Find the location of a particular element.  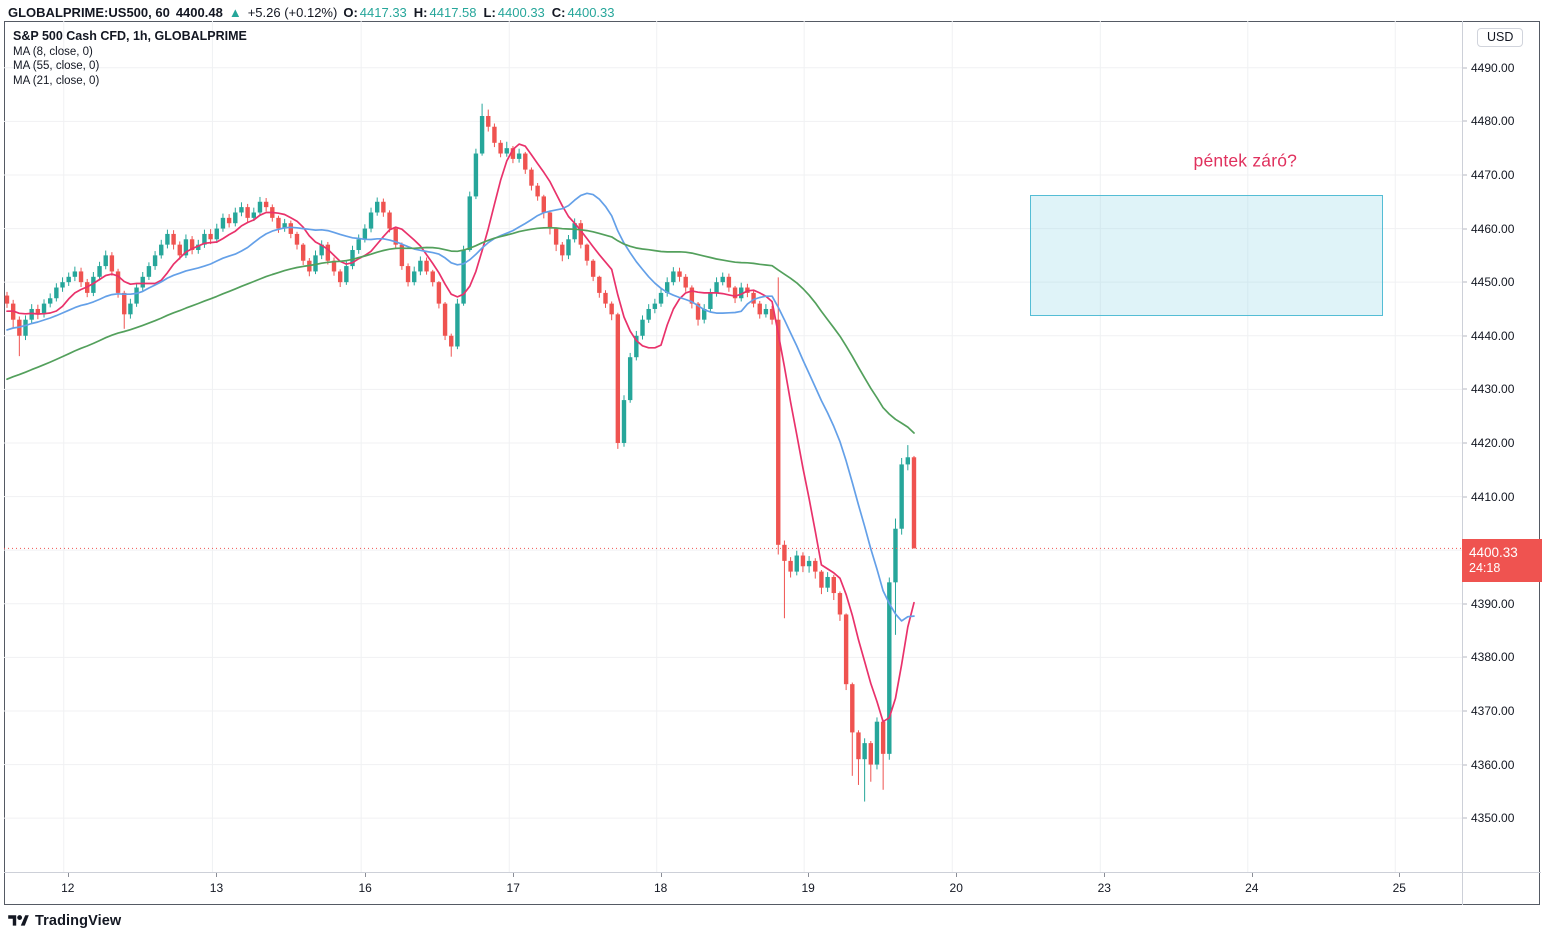

ohlc-close: C: 4400.33 is located at coordinates (583, 12).